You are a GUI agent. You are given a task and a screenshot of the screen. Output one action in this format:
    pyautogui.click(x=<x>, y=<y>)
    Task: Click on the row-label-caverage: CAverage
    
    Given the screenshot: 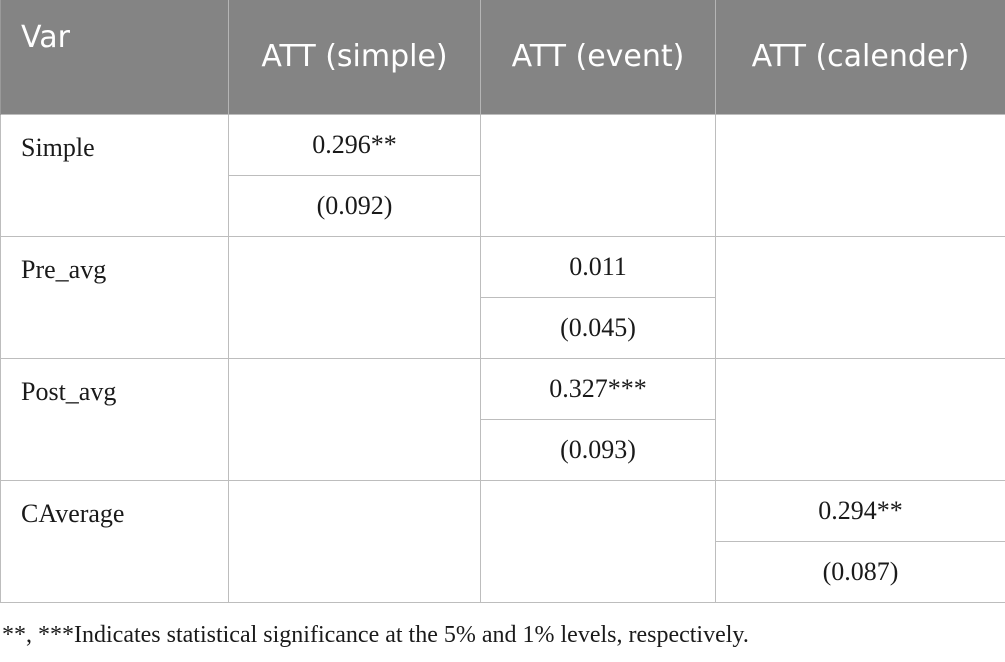 What is the action you would take?
    pyautogui.click(x=114, y=541)
    